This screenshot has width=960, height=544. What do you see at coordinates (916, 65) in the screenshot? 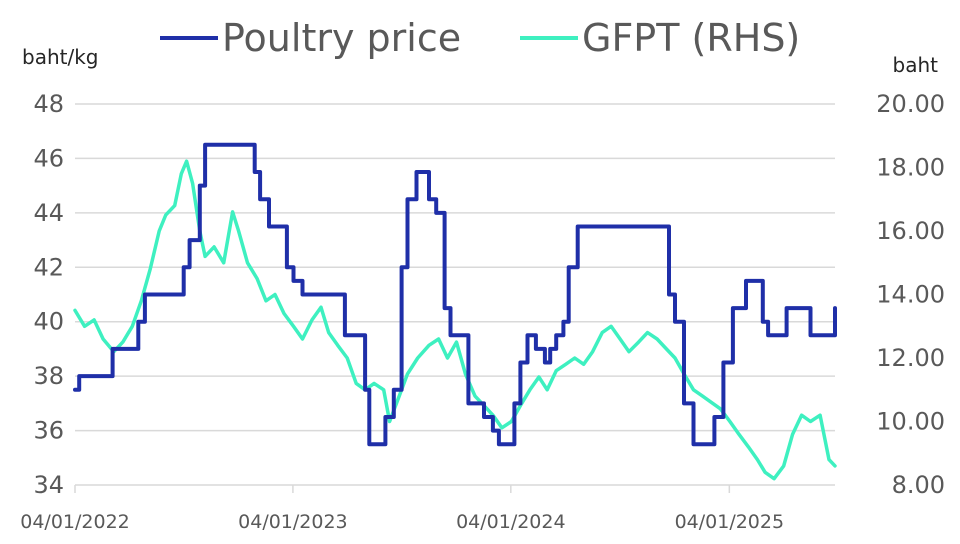
I see `right-axis-unit-label: baht` at bounding box center [916, 65].